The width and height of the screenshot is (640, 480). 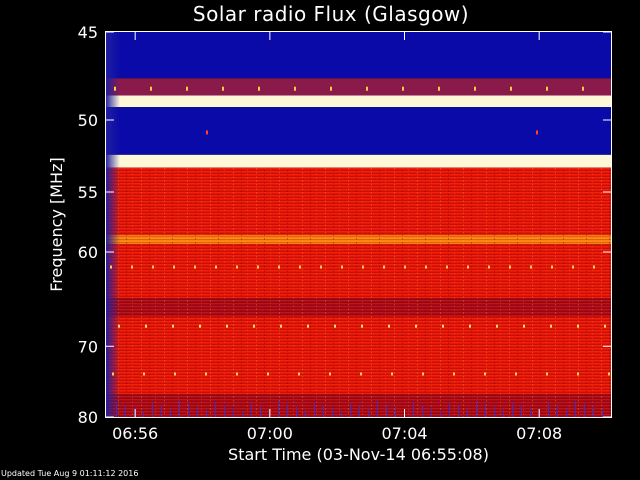 I want to click on y-axis-label: Frequency [MHz], so click(x=56, y=224).